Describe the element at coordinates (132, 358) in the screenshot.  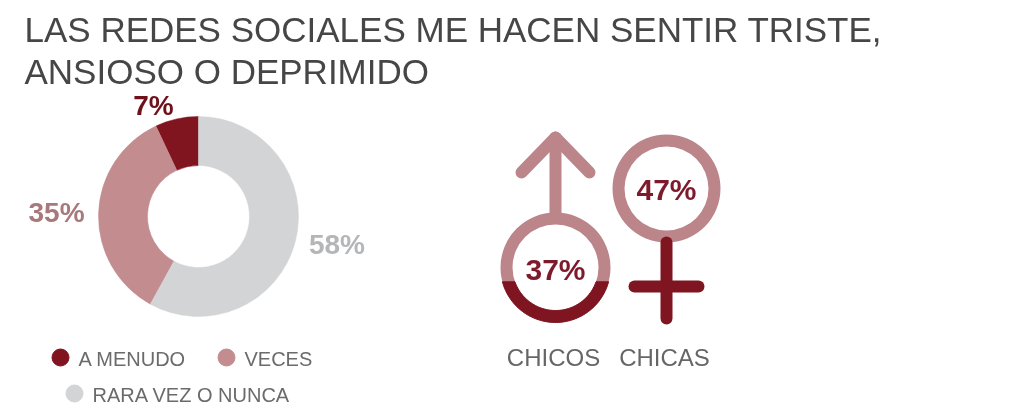
I see `legend-label: A MENUDO` at that location.